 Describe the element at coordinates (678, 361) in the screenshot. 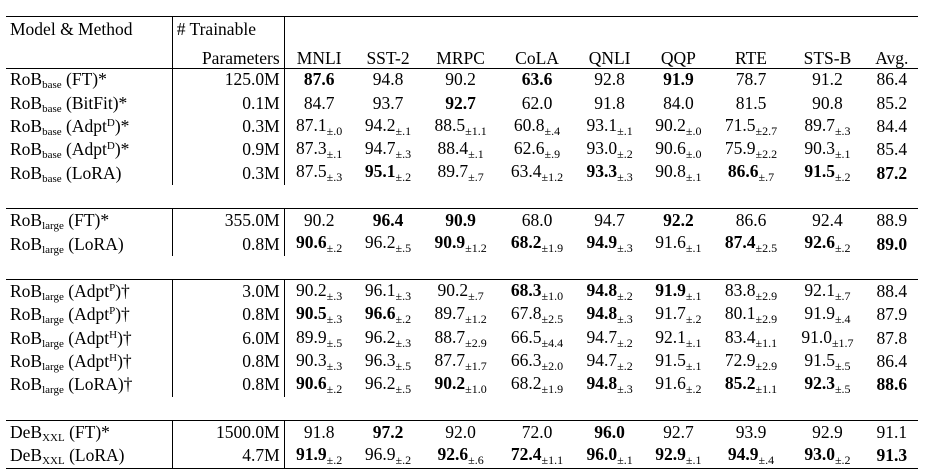

I see `score-cell: 91.5±.1` at that location.